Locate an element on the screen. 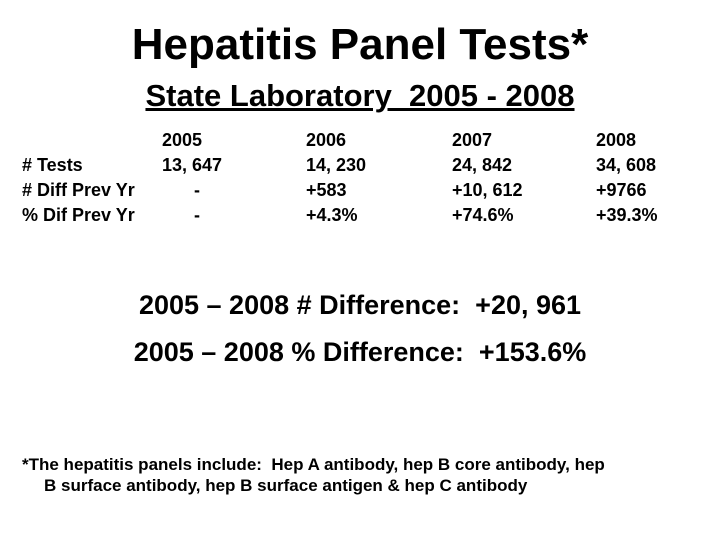  cell: 13, 647 is located at coordinates (192, 165).